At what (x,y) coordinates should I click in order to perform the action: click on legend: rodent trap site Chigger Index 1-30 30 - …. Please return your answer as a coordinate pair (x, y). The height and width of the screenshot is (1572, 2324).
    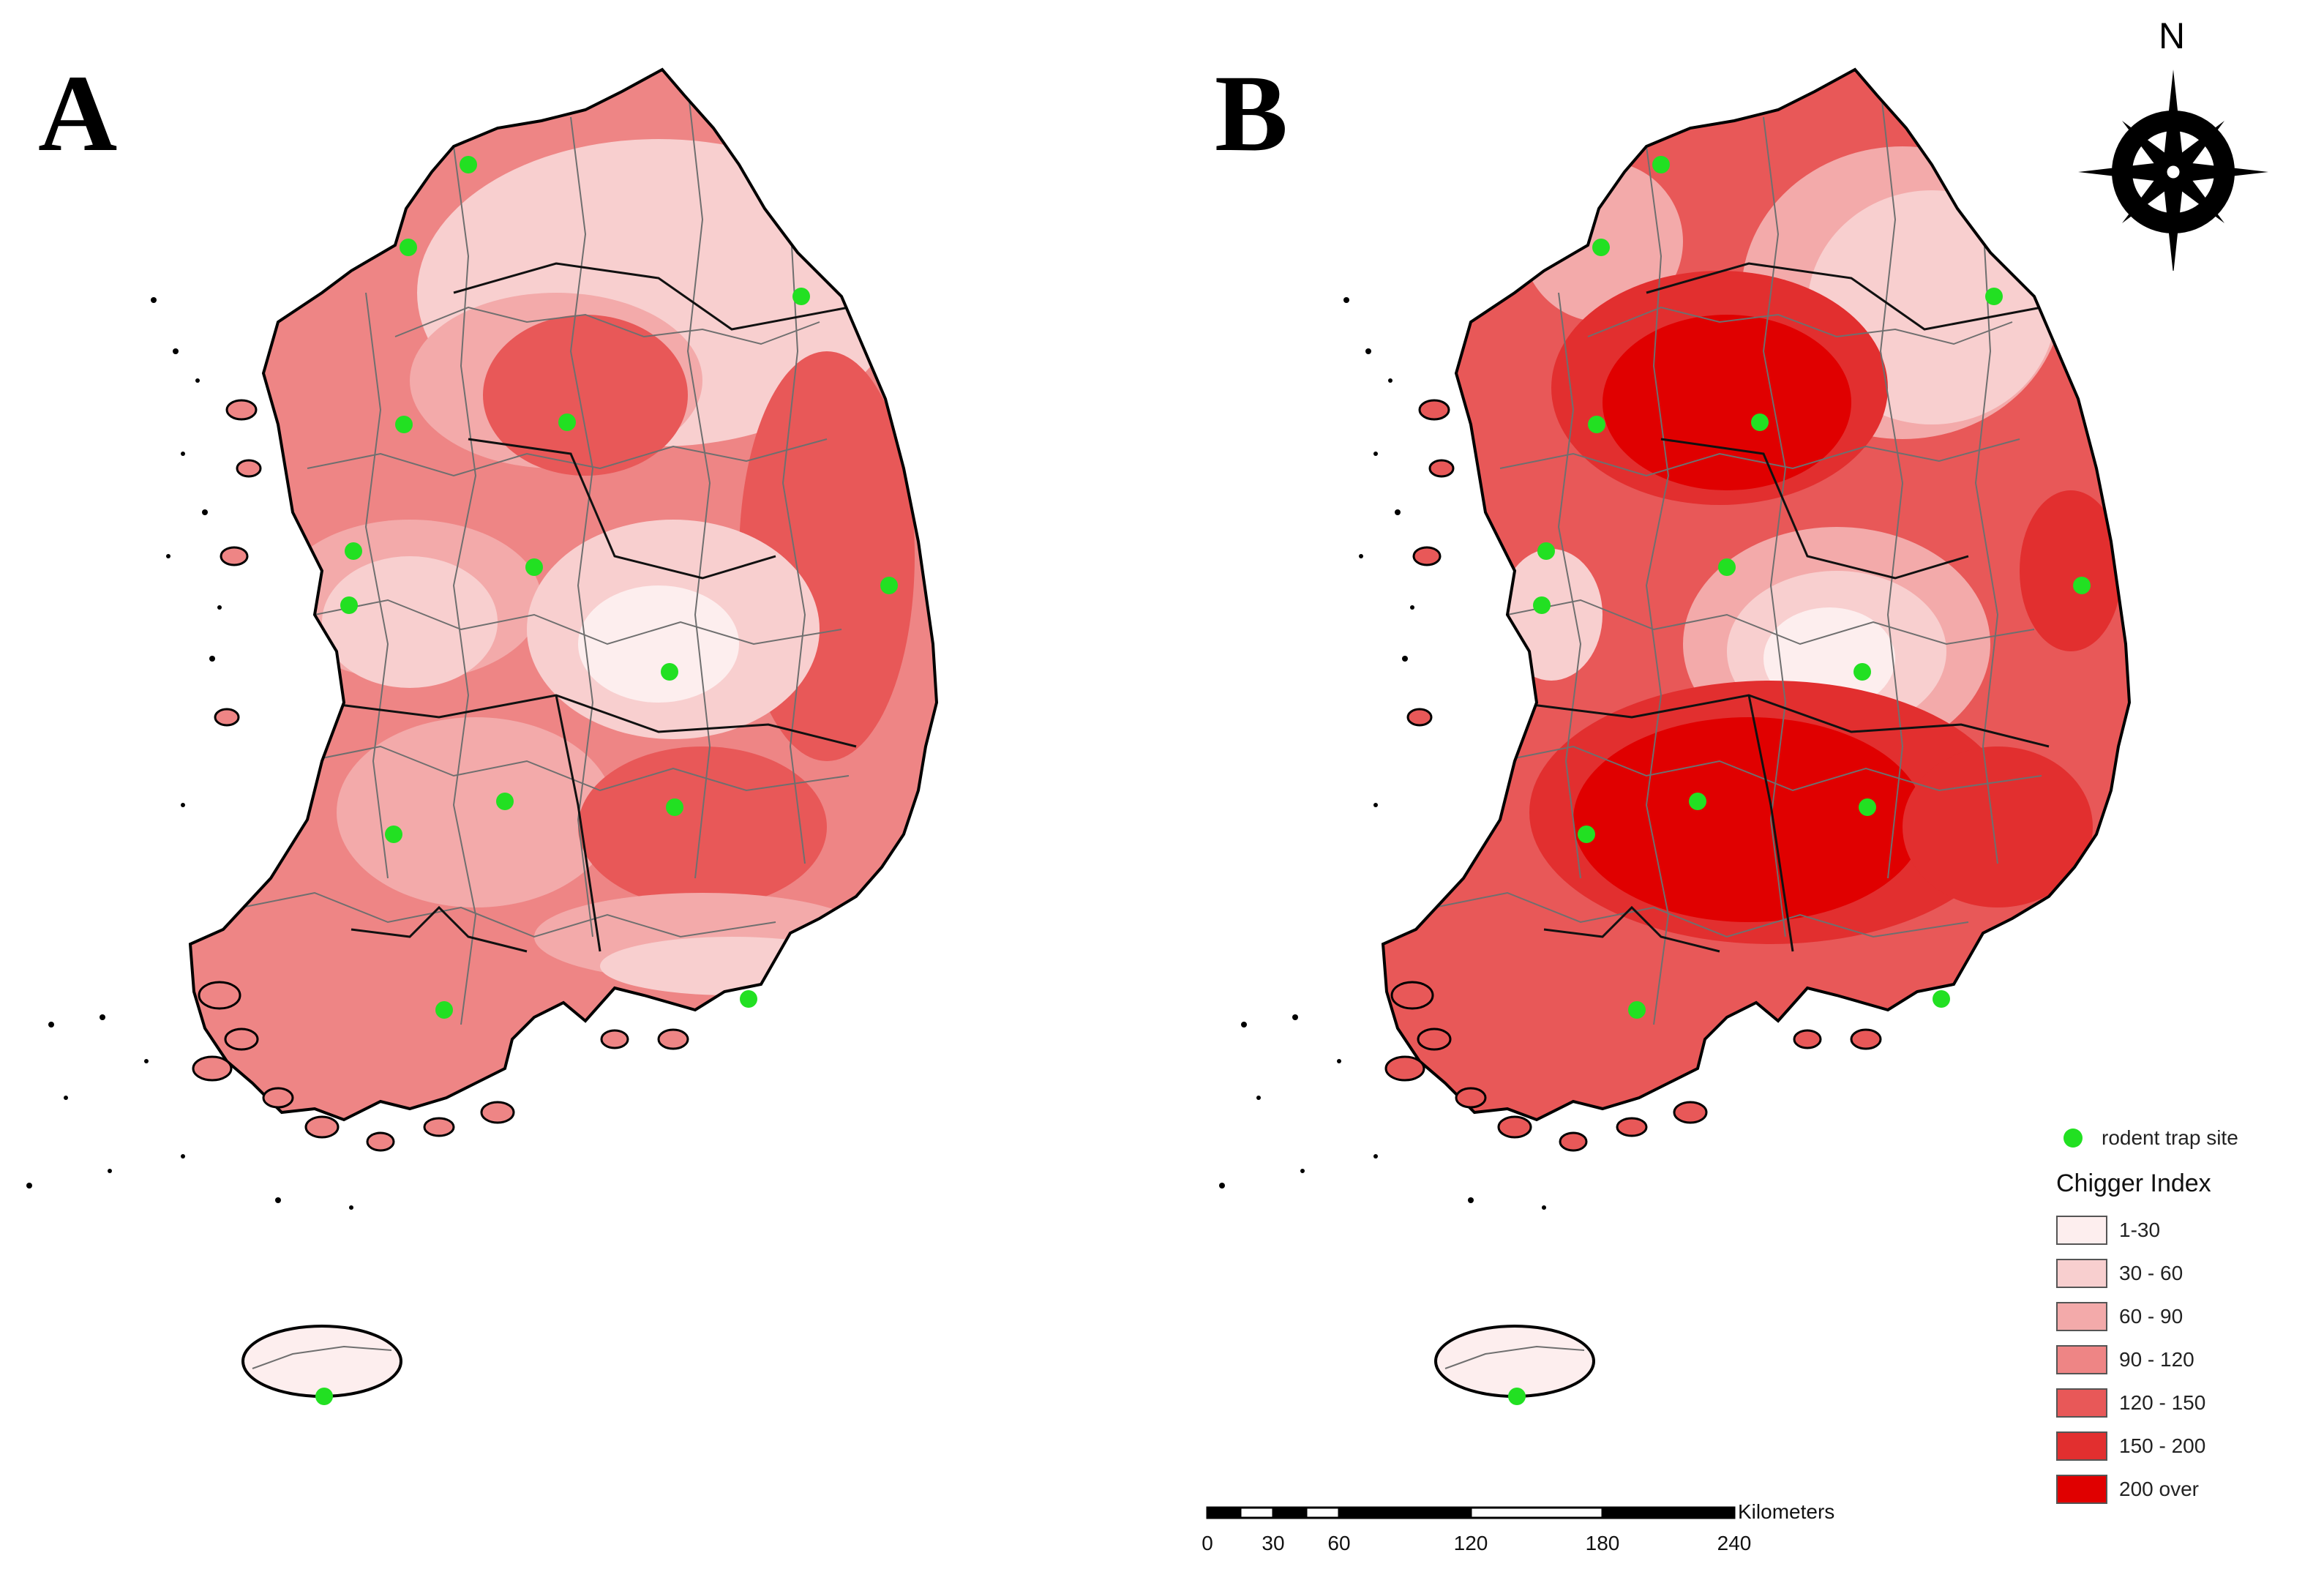
    Looking at the image, I should click on (2181, 1315).